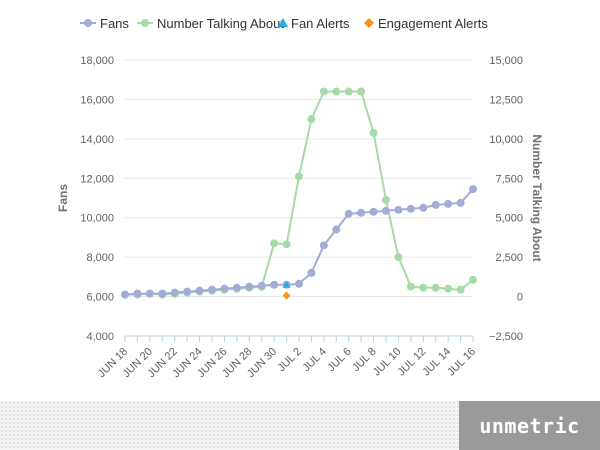 The width and height of the screenshot is (600, 450). Describe the element at coordinates (339, 360) in the screenshot. I see `x-tick-label: JUL 6` at that location.